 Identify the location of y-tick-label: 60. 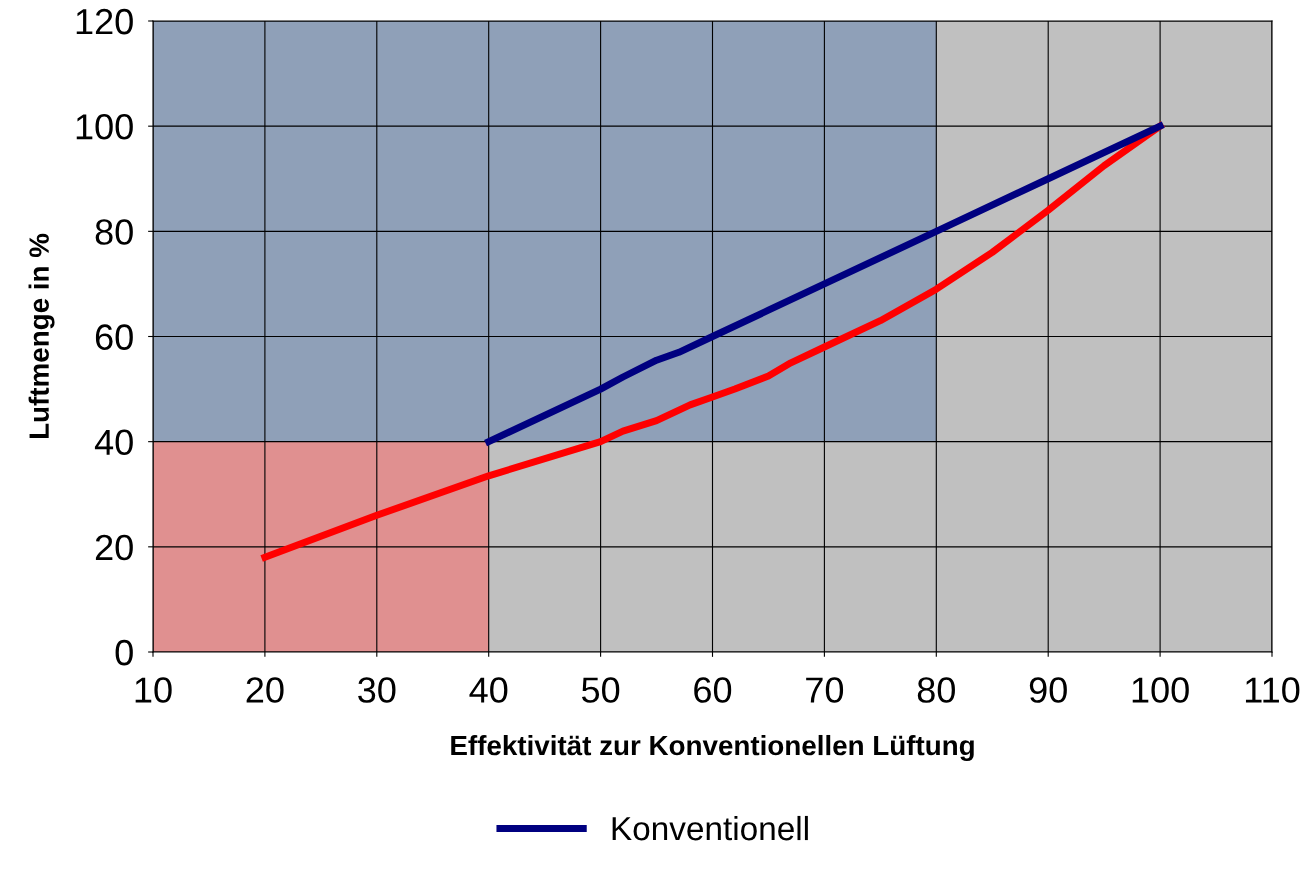
(114, 337).